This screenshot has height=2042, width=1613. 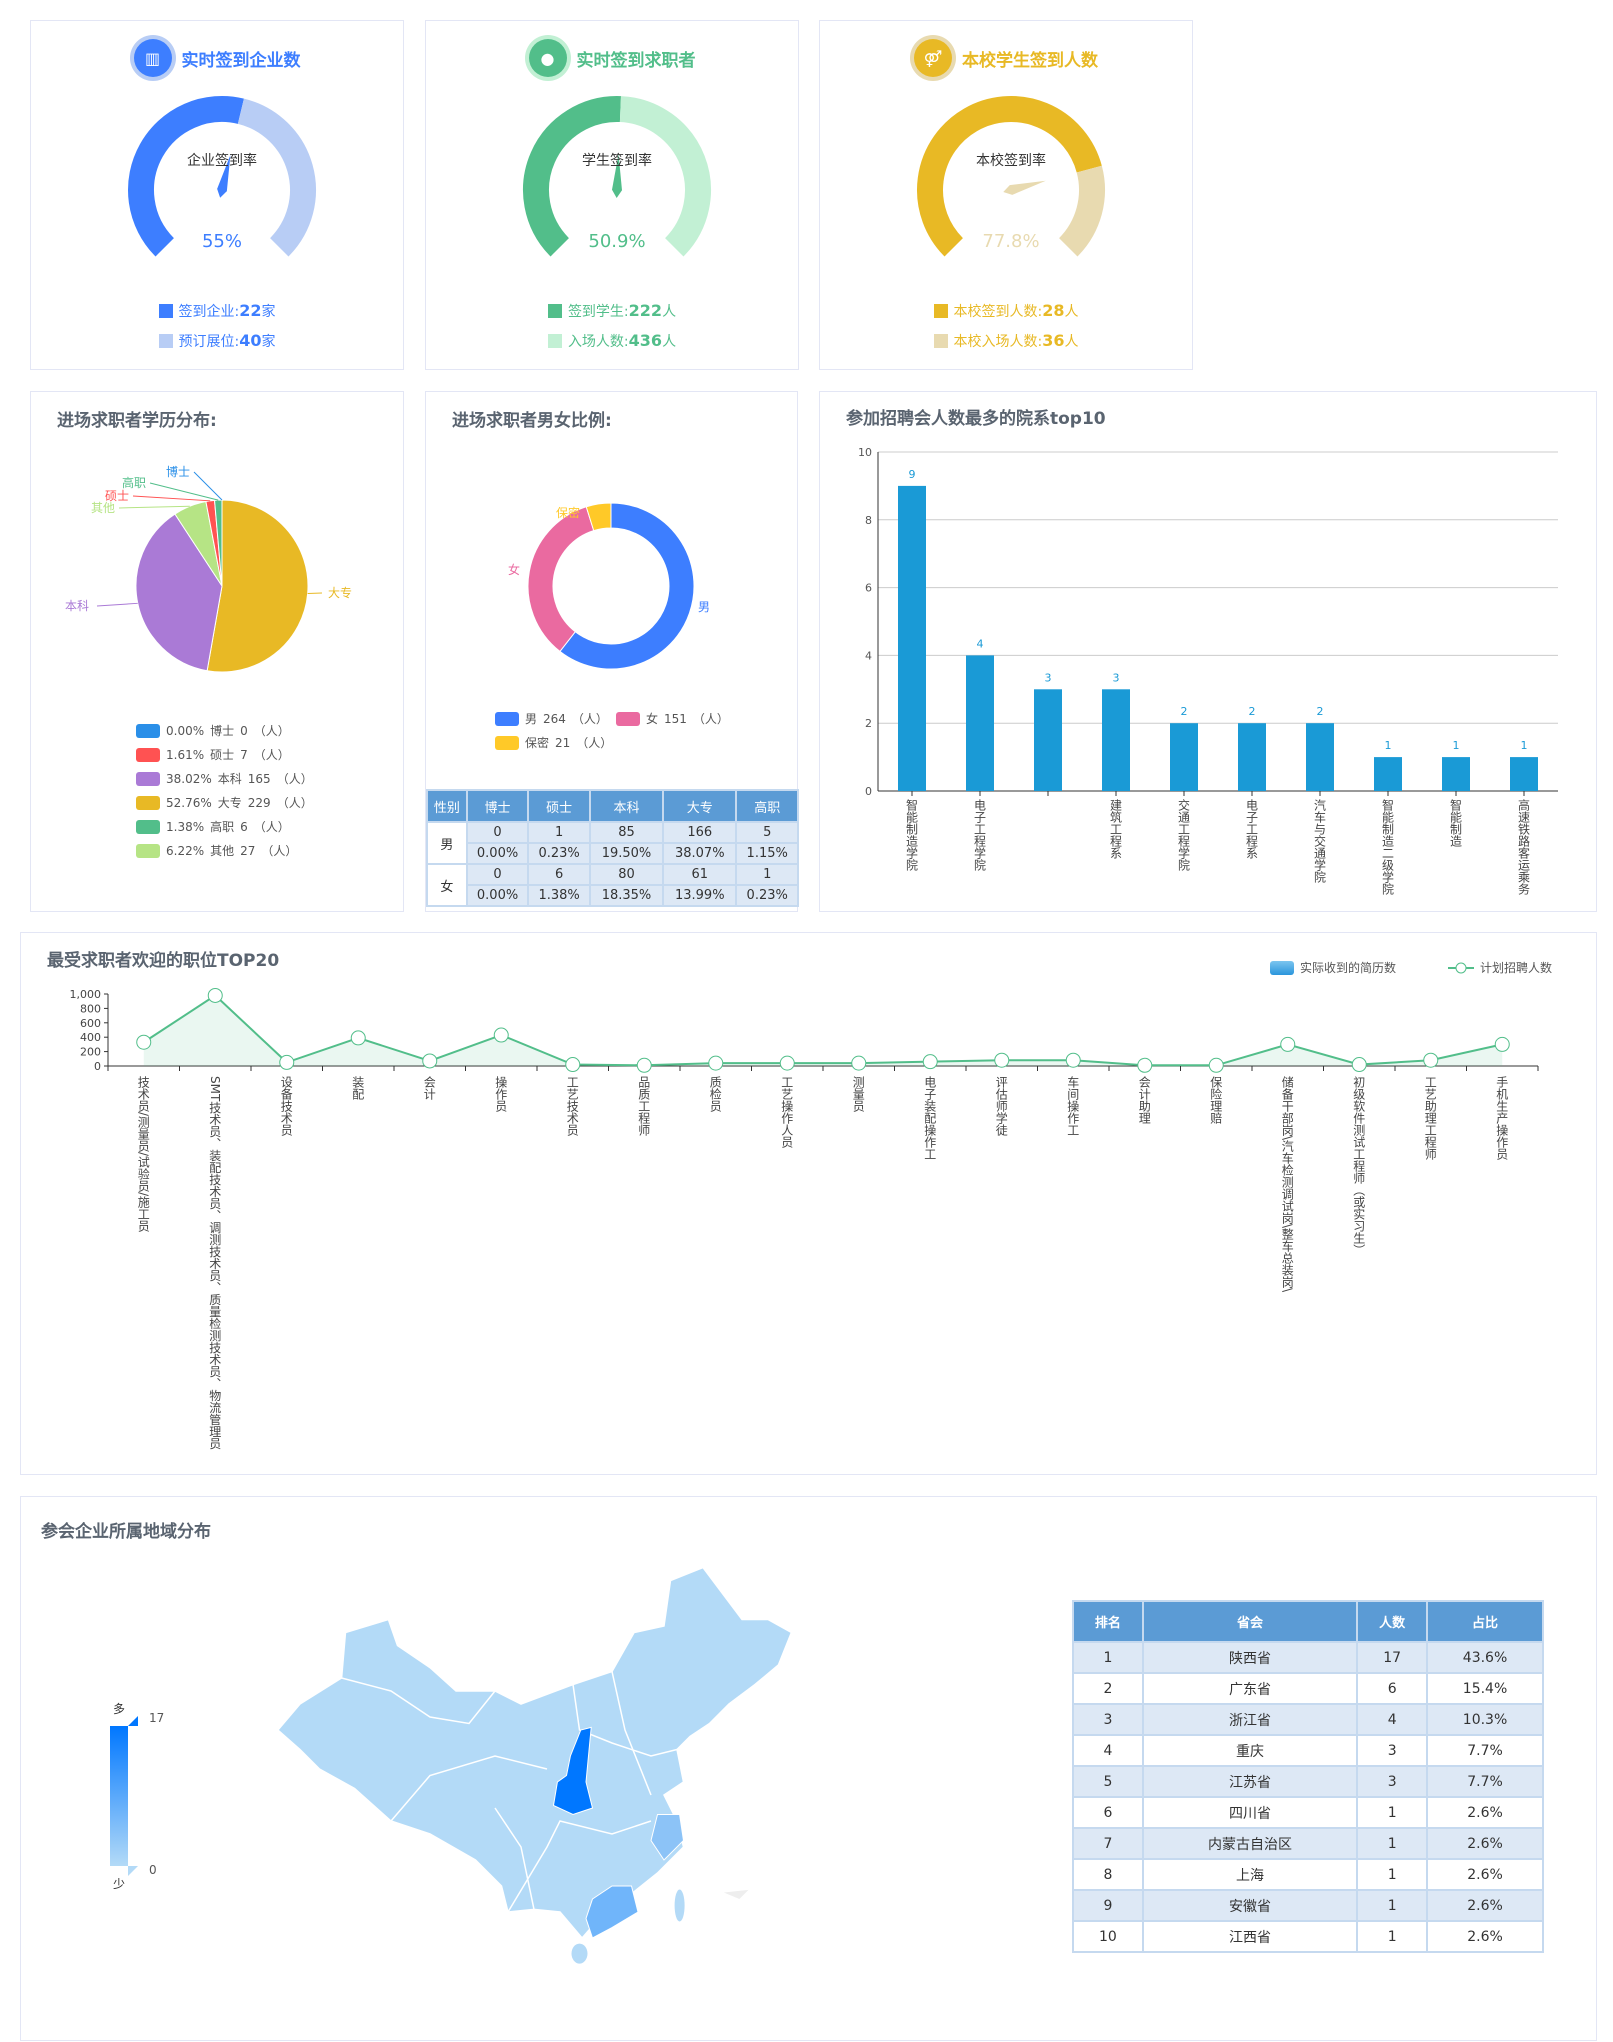 I want to click on table-cell-pct: 1.38%, so click(x=559, y=895).